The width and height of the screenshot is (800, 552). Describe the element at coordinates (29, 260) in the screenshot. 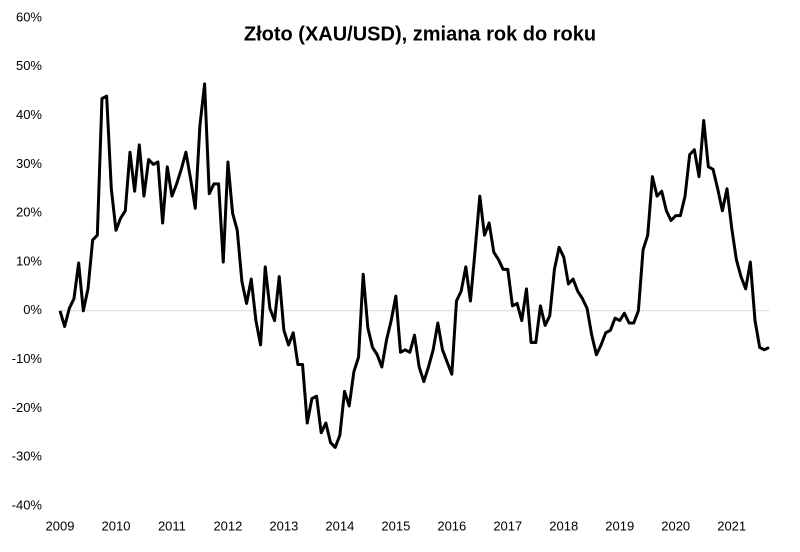

I see `y-tick-label: 10%` at that location.